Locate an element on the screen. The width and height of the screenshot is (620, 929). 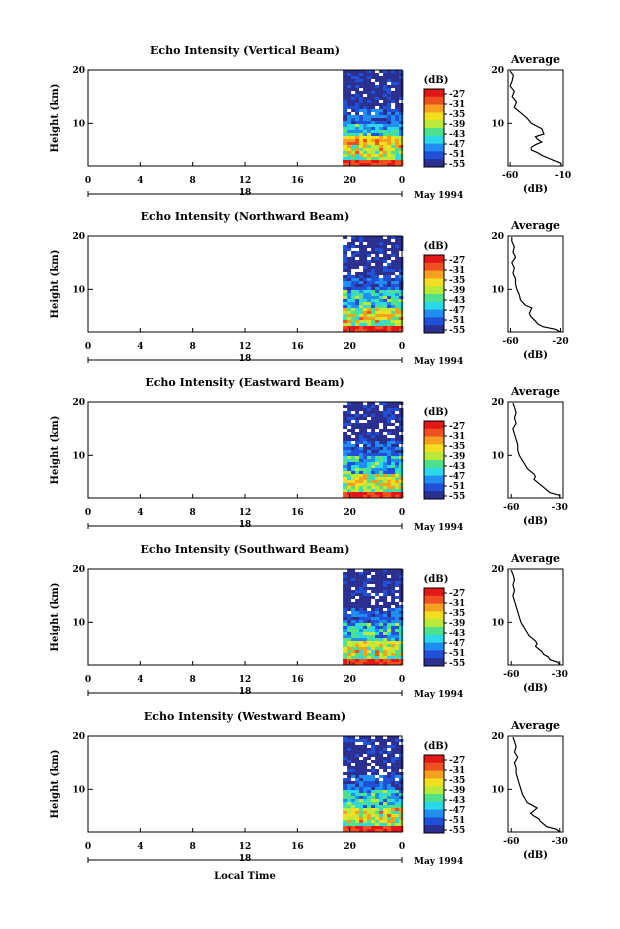
colorbar-tick-label: -51 is located at coordinates (457, 654).